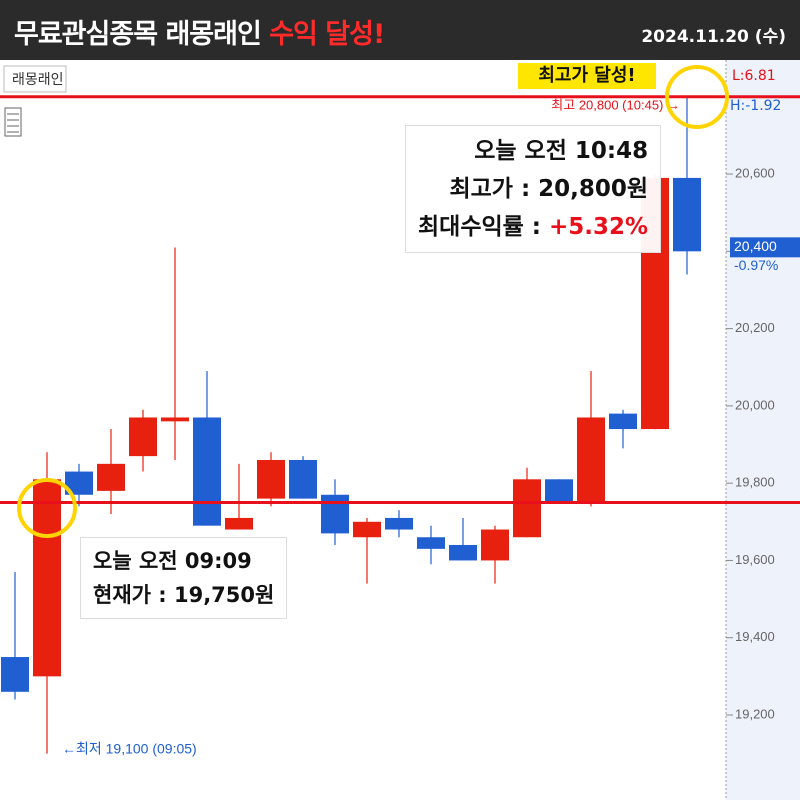 The image size is (800, 800). Describe the element at coordinates (754, 76) in the screenshot. I see `axis-note: L:6.81` at that location.